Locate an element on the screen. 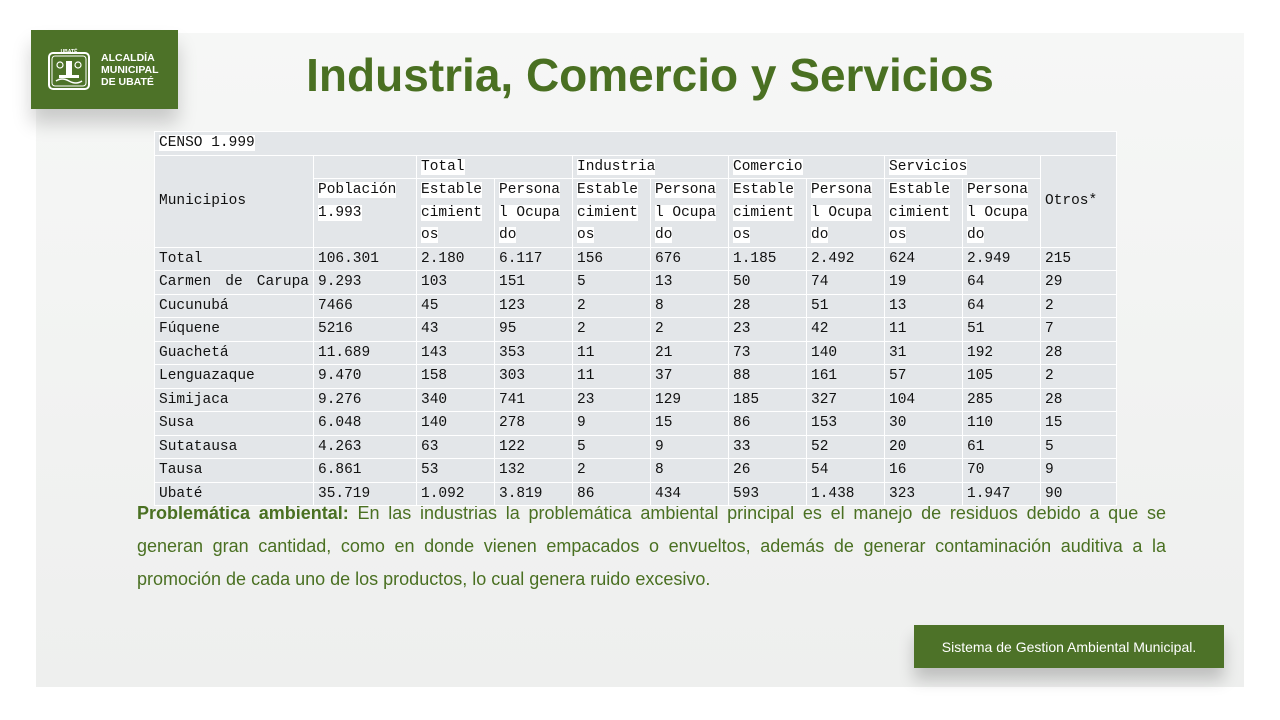 The height and width of the screenshot is (720, 1280). industria-personal-cell: 13 is located at coordinates (689, 282).